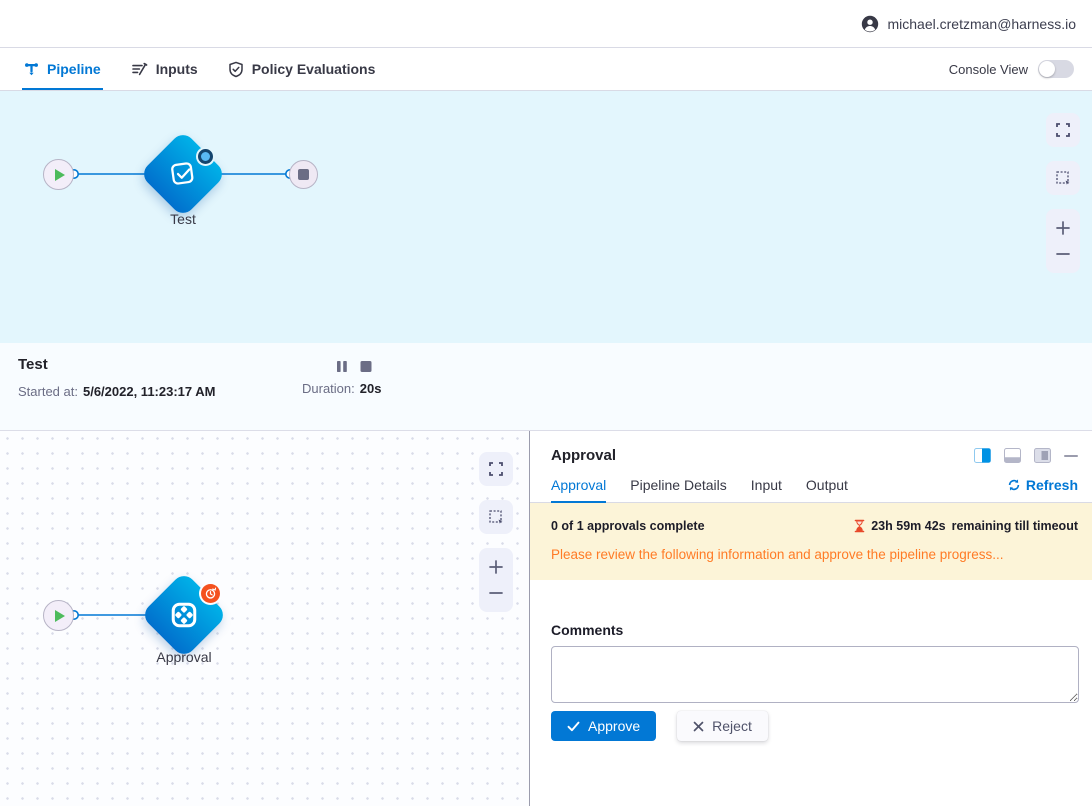 This screenshot has width=1092, height=806. I want to click on user-account: michael.cretzman@harness.io, so click(968, 24).